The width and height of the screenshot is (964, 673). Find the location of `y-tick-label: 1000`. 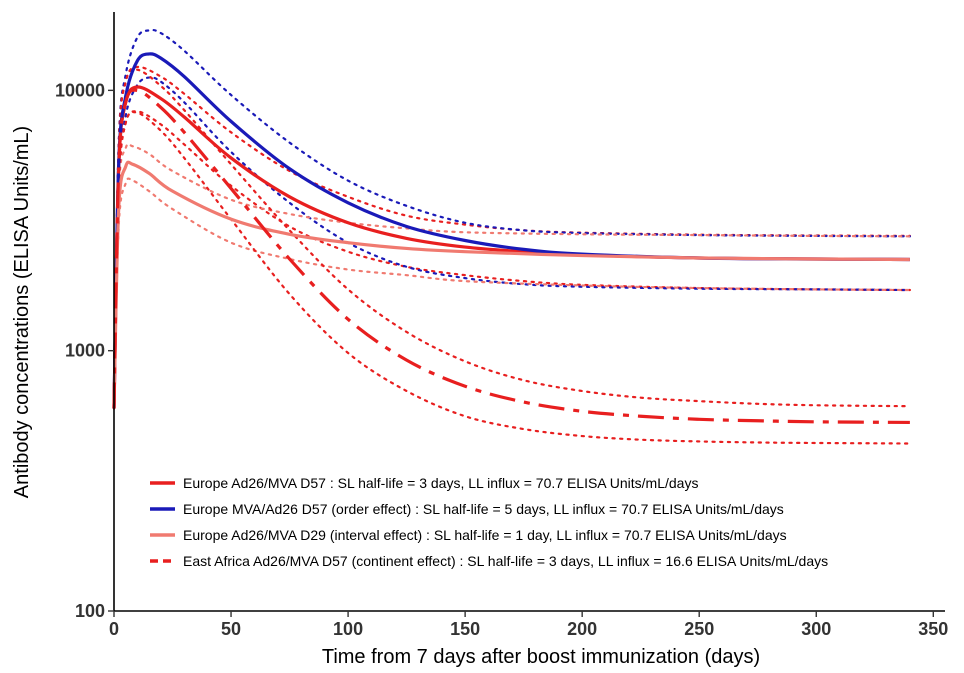

y-tick-label: 1000 is located at coordinates (85, 351).